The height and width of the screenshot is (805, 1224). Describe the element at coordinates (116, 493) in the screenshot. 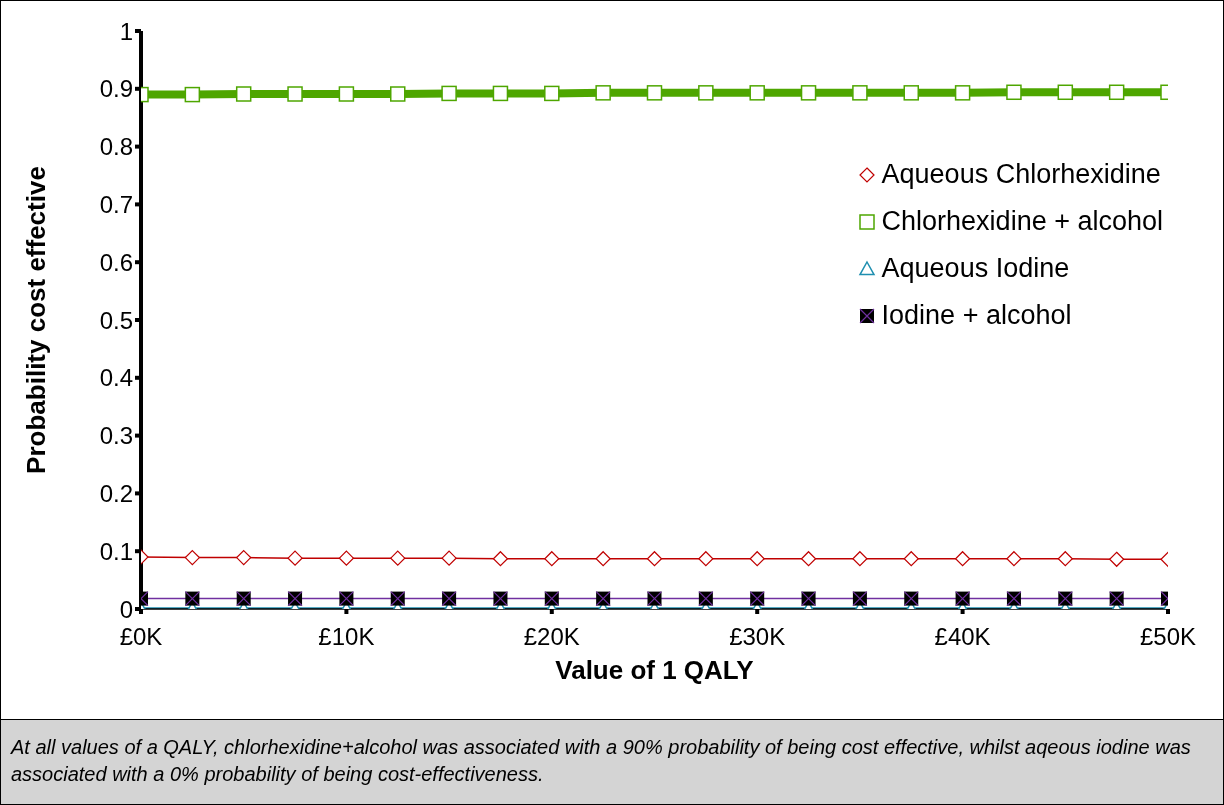

I see `y-tick-label: 0.2` at that location.